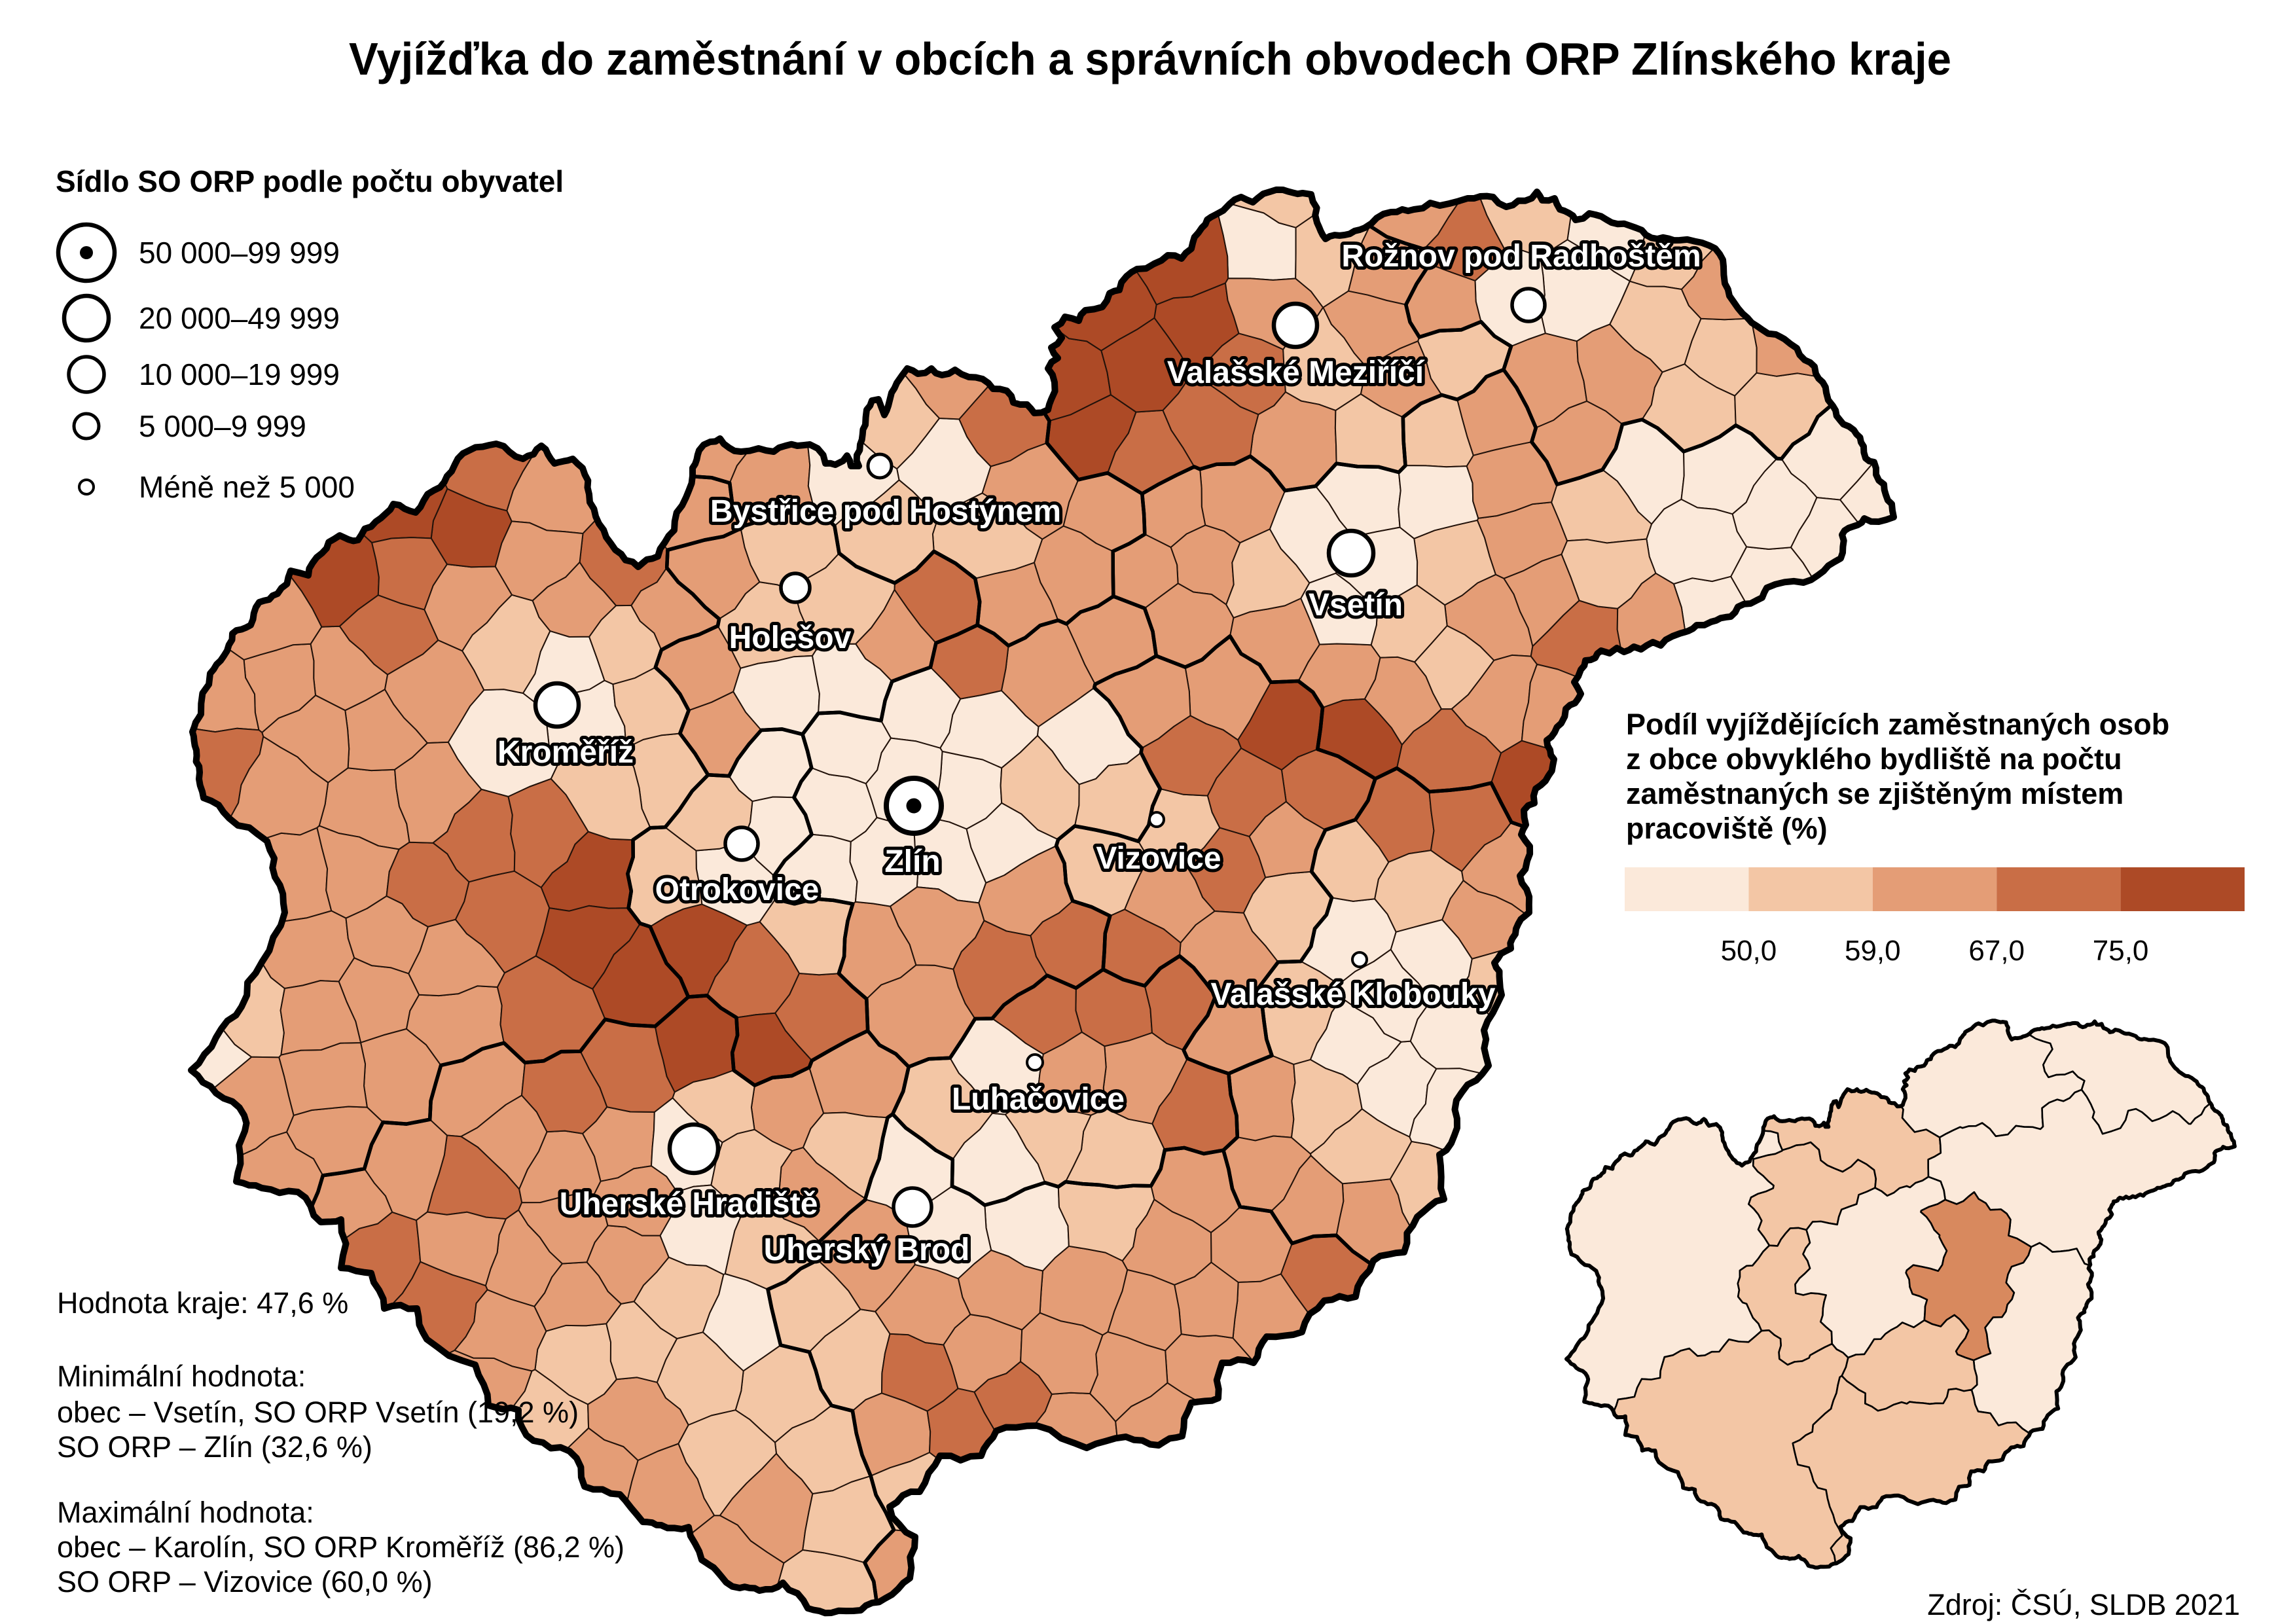  I want to click on svg-text:Podíl vyjíždějících zaměstnaný: Podíl vyjíždějících zaměstnaných osob, so click(1897, 724).